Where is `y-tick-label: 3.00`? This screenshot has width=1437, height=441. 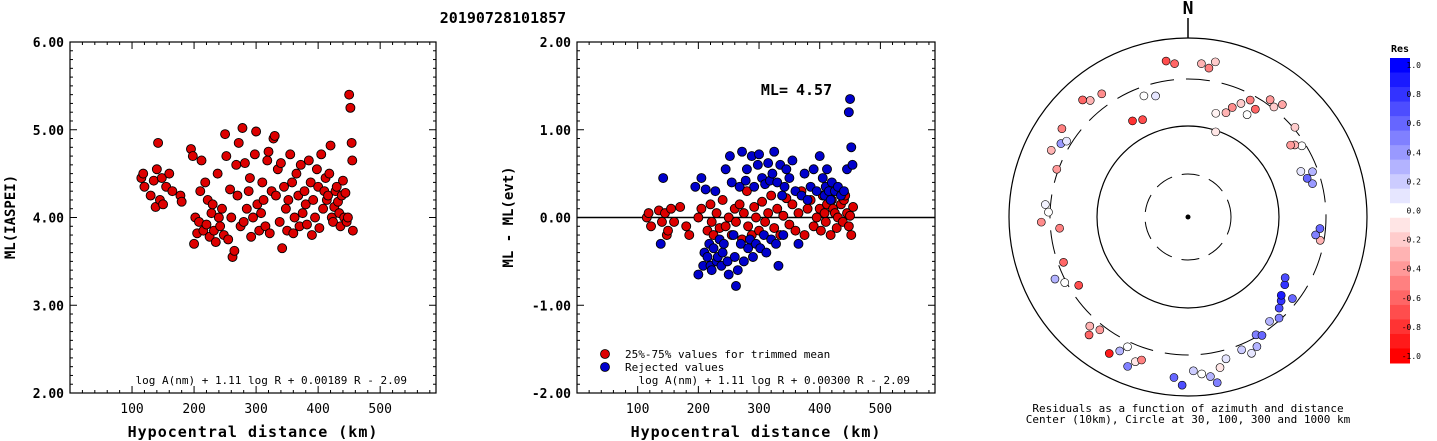
y-tick-label: 3.00 is located at coordinates (48, 306).